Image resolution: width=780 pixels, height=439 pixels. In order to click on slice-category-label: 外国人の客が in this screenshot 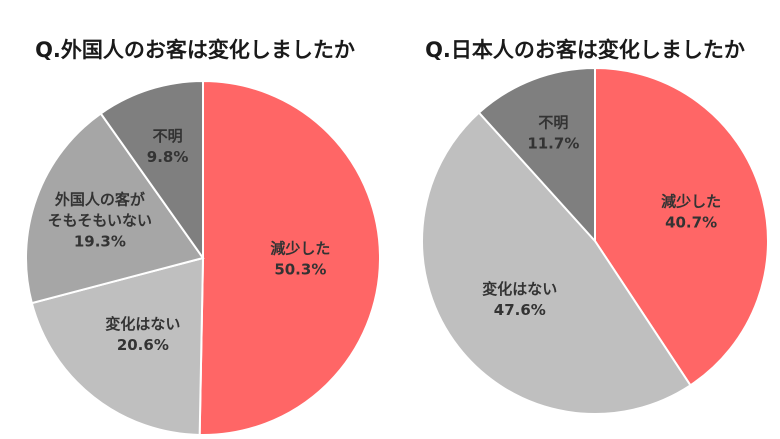, I will do `click(100, 200)`.